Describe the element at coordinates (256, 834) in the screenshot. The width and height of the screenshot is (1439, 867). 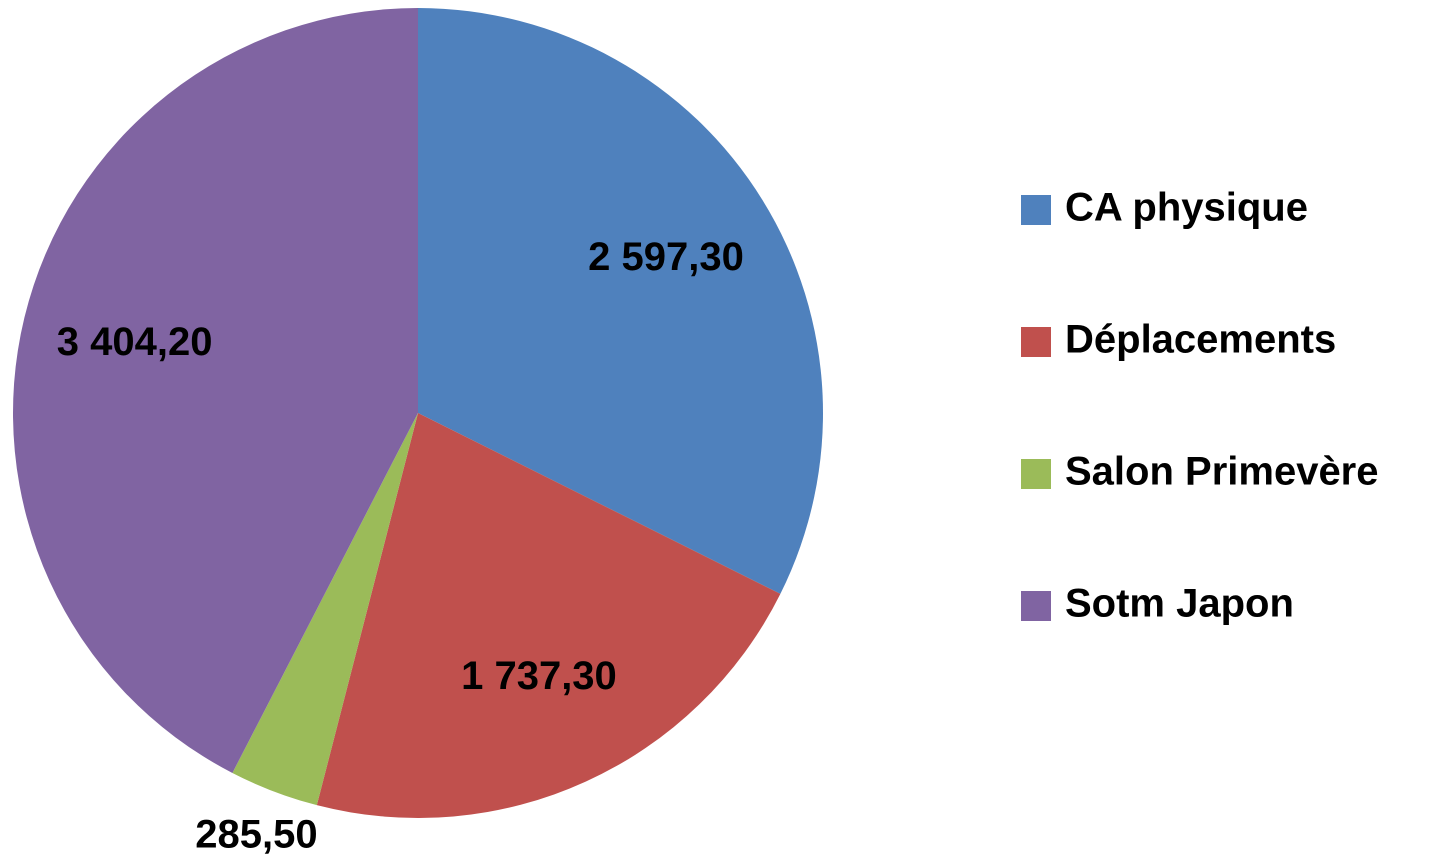
I see `data-label: 285,50` at that location.